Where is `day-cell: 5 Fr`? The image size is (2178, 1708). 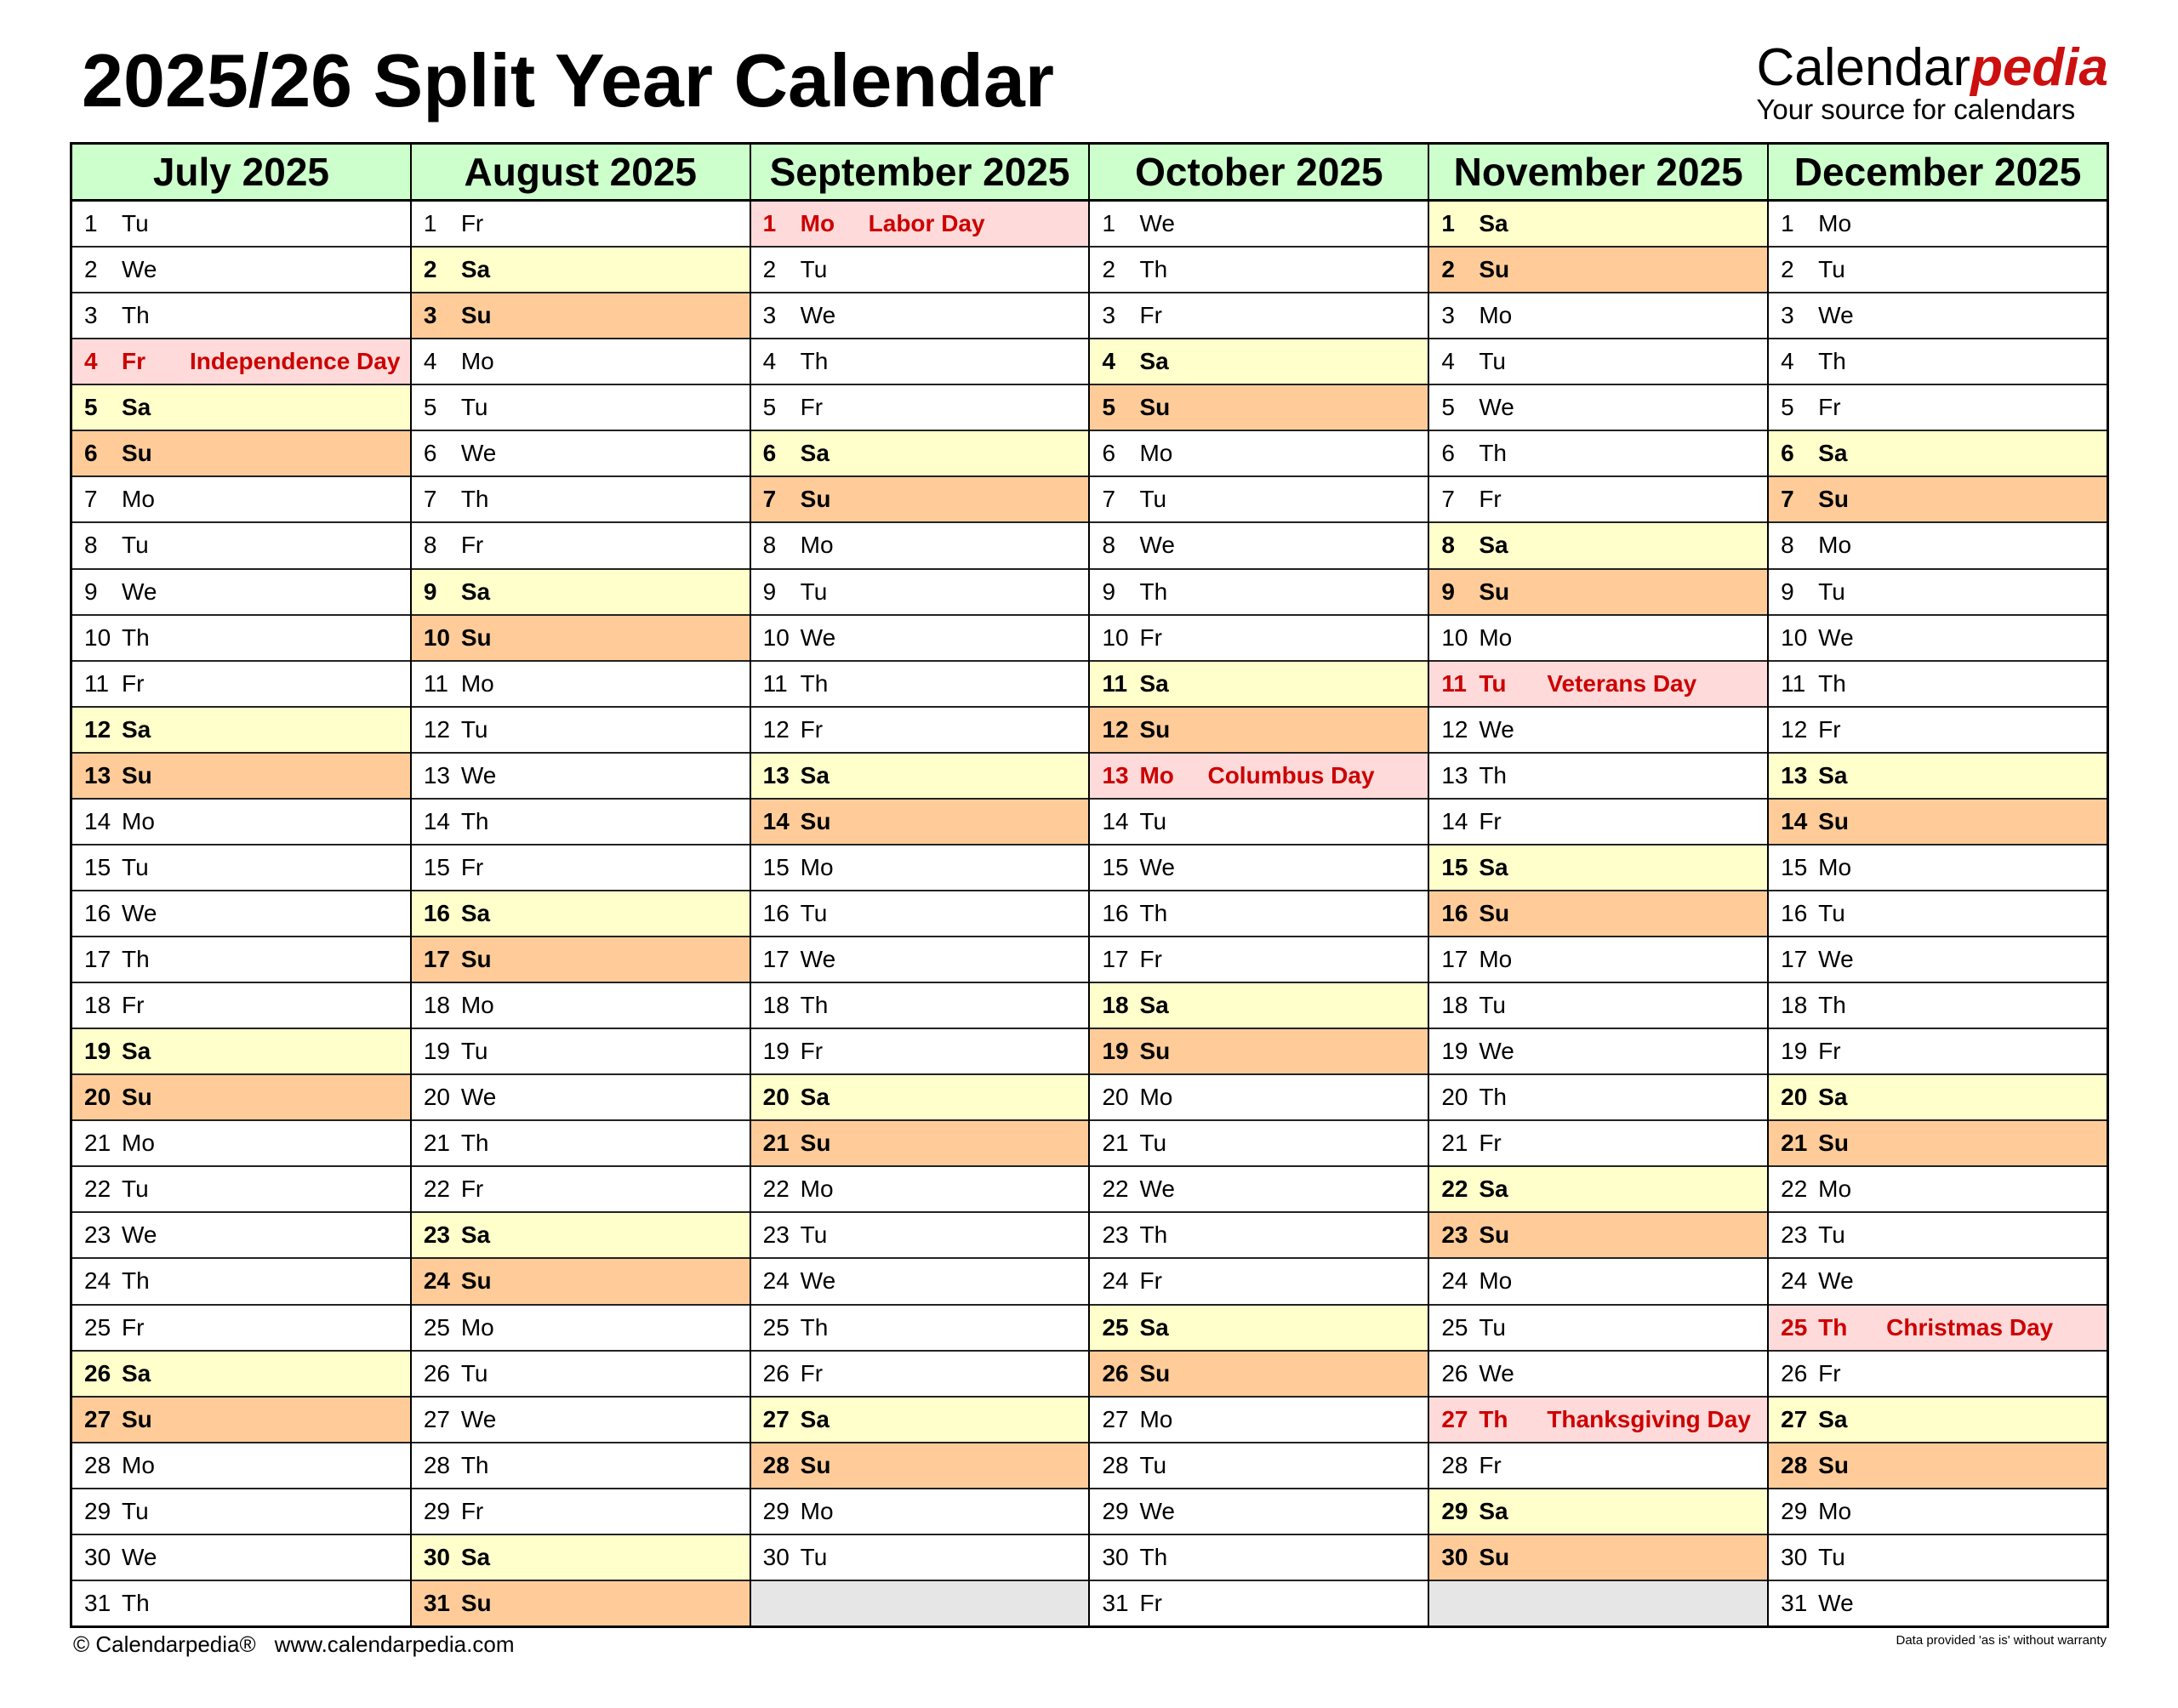
day-cell: 5 Fr is located at coordinates (1938, 407).